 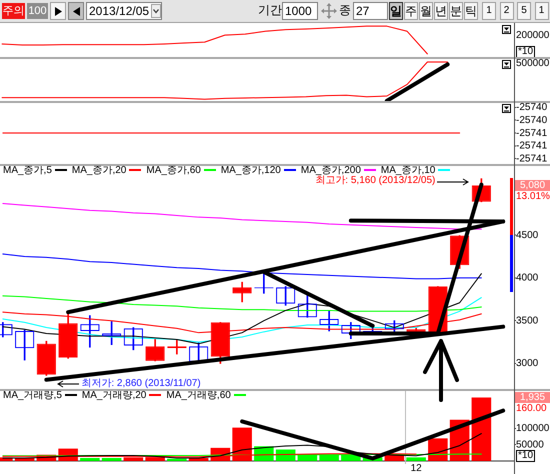 What do you see at coordinates (408, 170) in the screenshot?
I see `legend-label: MA_종가,10` at bounding box center [408, 170].